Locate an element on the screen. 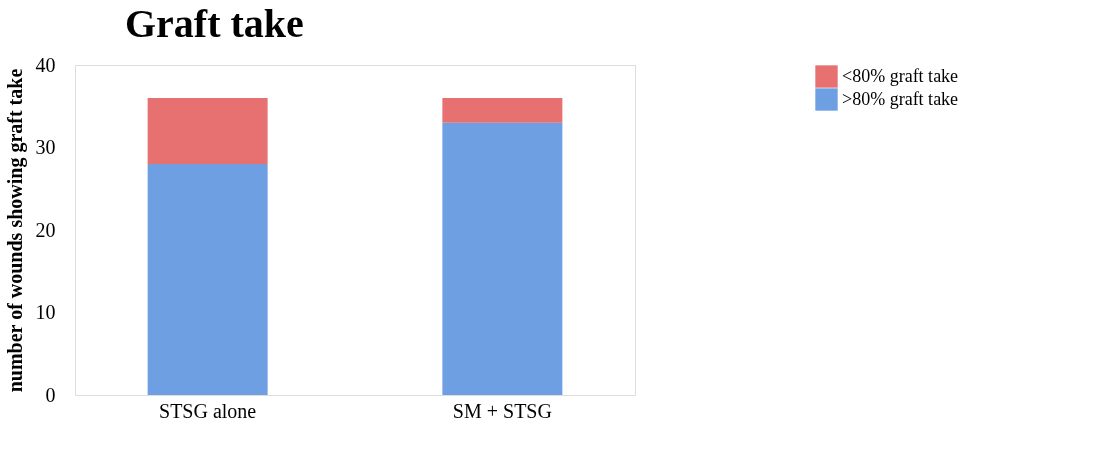 Image resolution: width=1101 pixels, height=453 pixels. y-tick-label: 0 is located at coordinates (50, 394).